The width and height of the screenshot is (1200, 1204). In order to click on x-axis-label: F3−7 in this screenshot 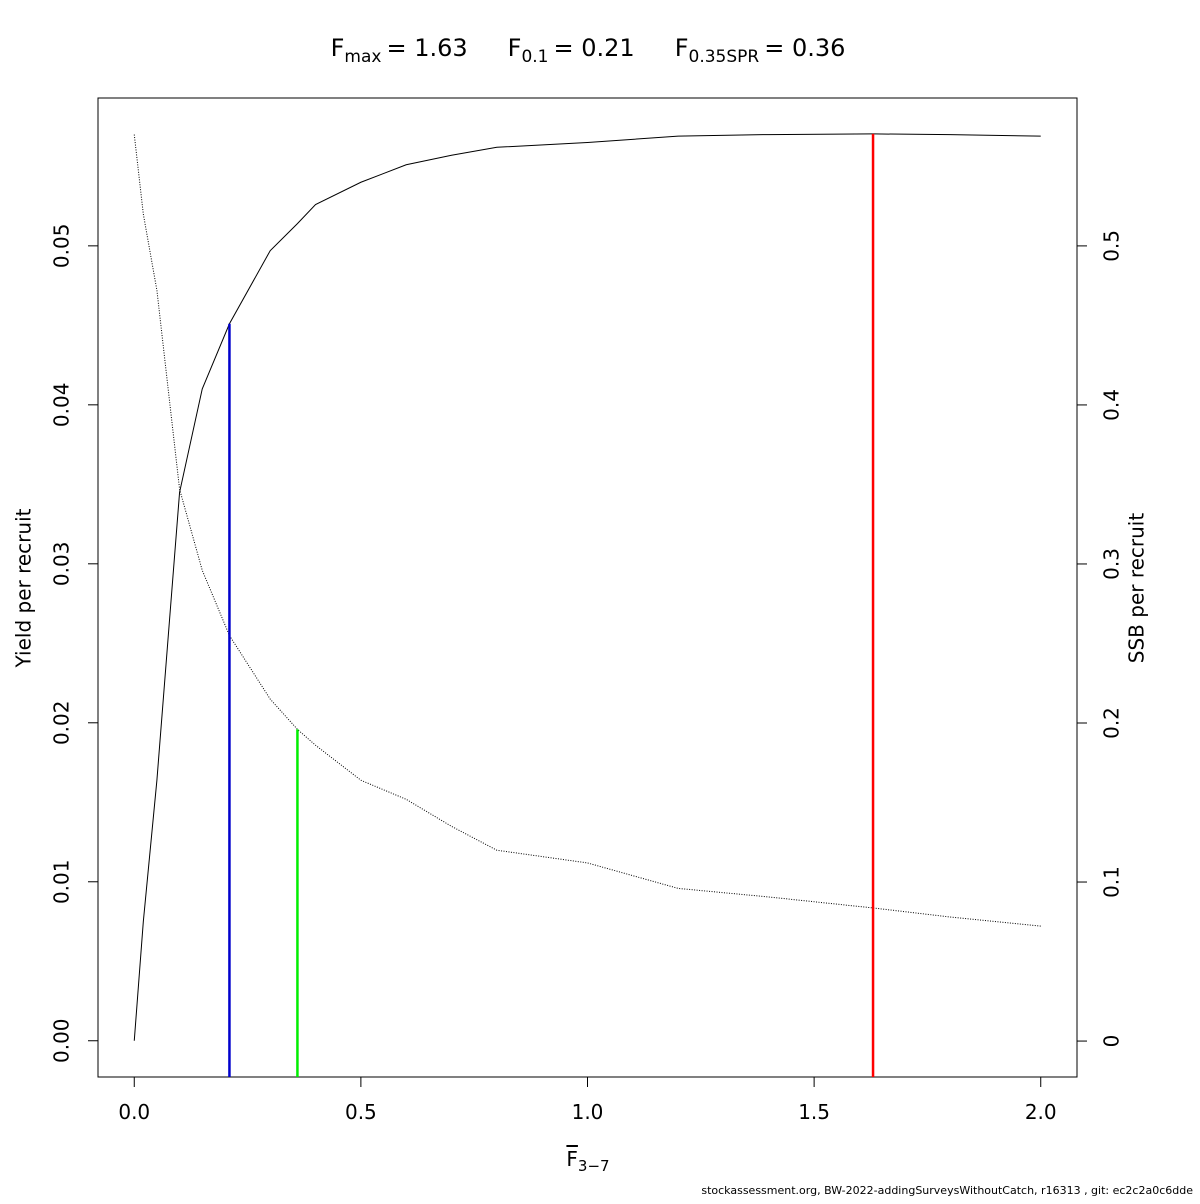, I will do `click(587, 1161)`.